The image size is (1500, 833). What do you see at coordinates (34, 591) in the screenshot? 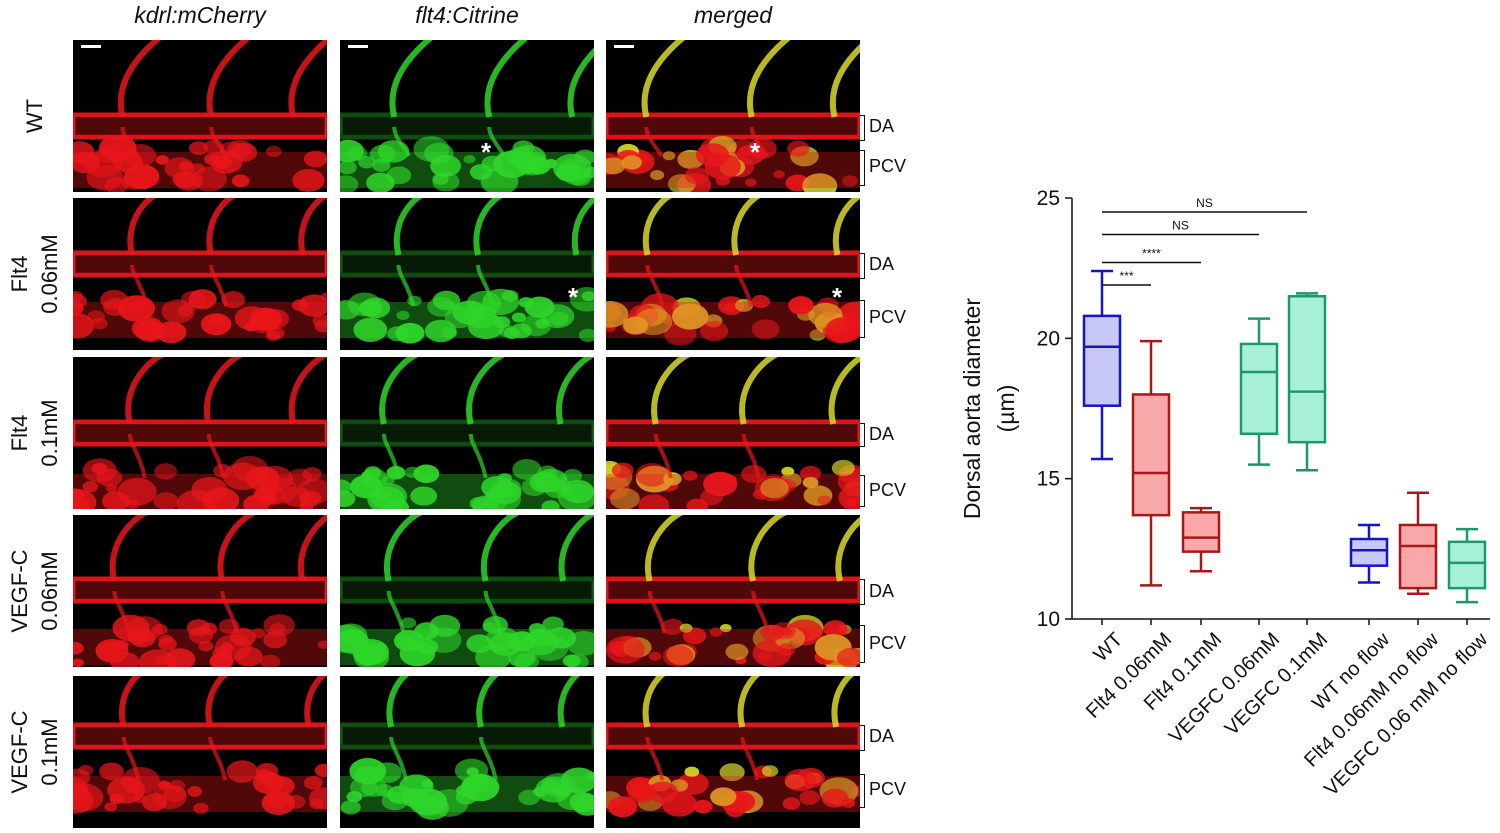
I see `row-label-vegfc-006: VEGF-C 0.06mM` at bounding box center [34, 591].